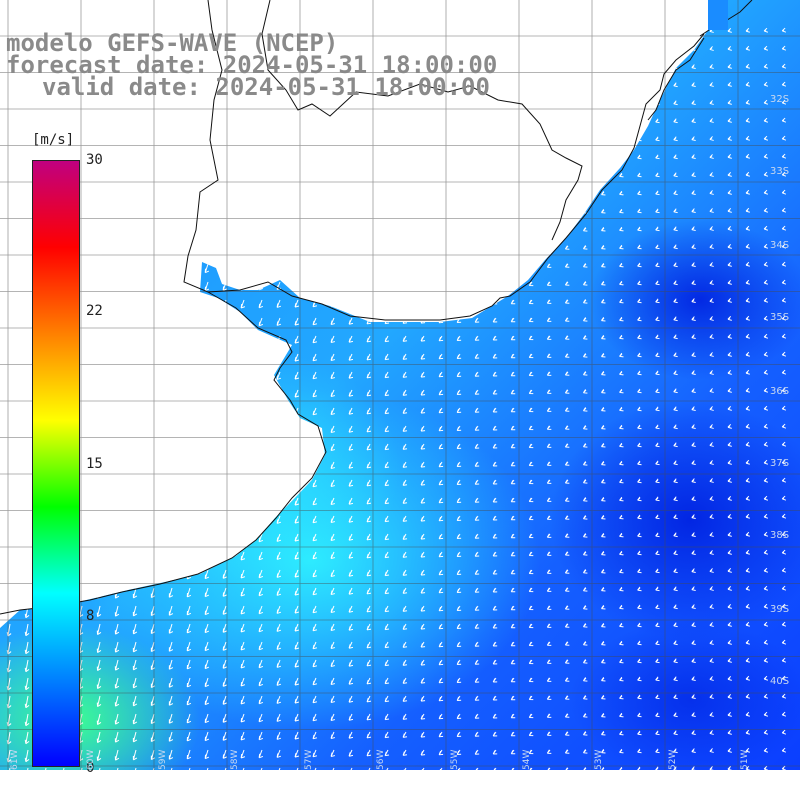  I want to click on lon-label-61w: 61W, so click(15, 759).